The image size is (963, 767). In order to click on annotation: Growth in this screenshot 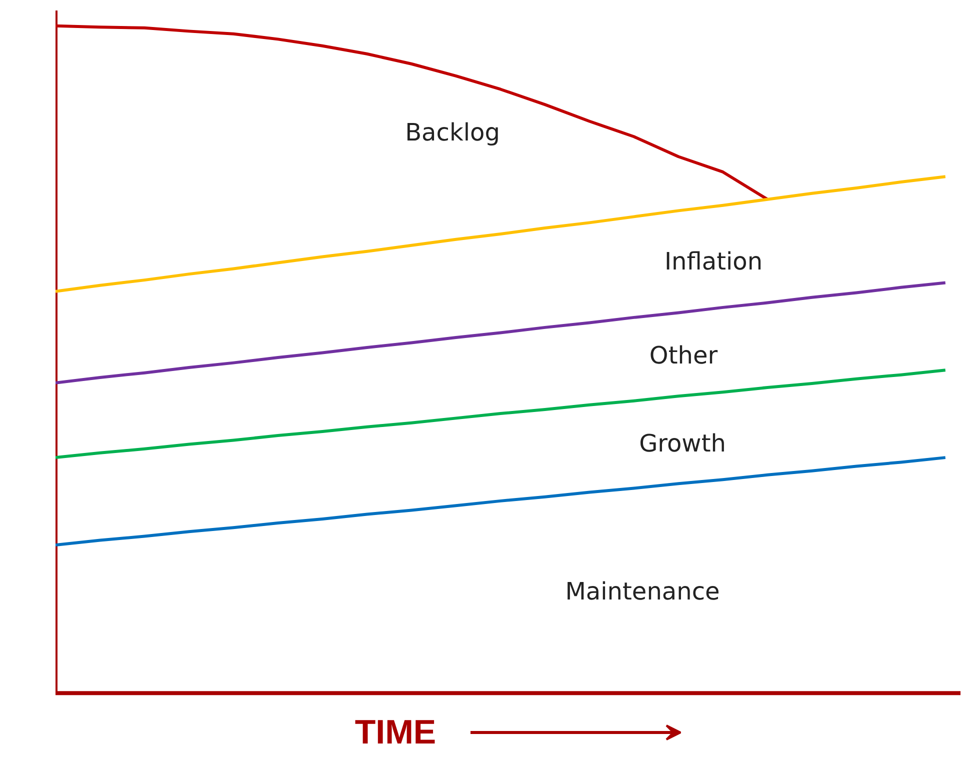, I will do `click(682, 444)`.